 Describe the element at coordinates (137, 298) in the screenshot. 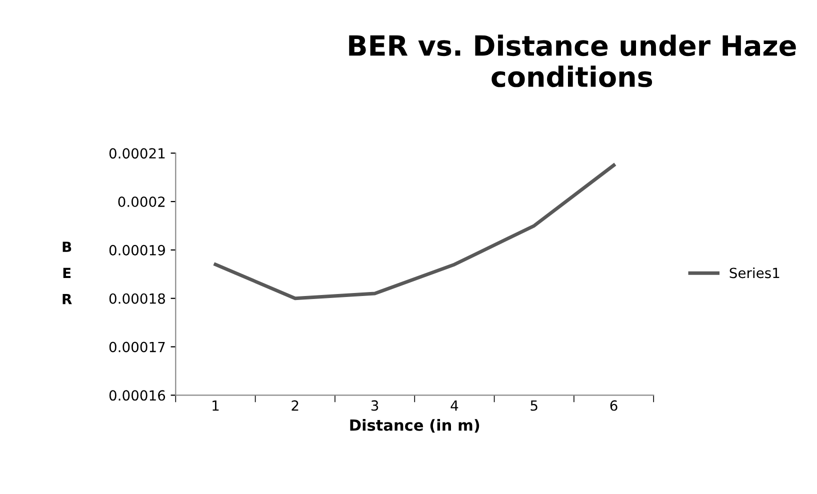

I see `y-tick-label: 0.00018` at that location.